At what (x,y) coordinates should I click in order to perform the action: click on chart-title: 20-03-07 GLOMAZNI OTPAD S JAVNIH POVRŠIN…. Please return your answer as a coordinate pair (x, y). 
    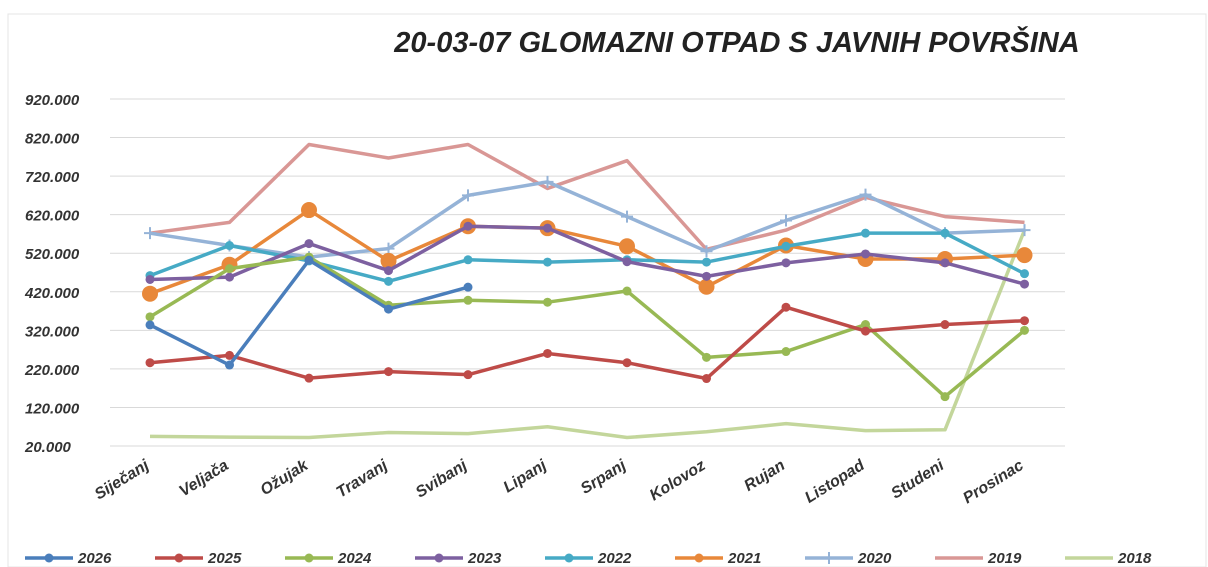
    Looking at the image, I should click on (736, 42).